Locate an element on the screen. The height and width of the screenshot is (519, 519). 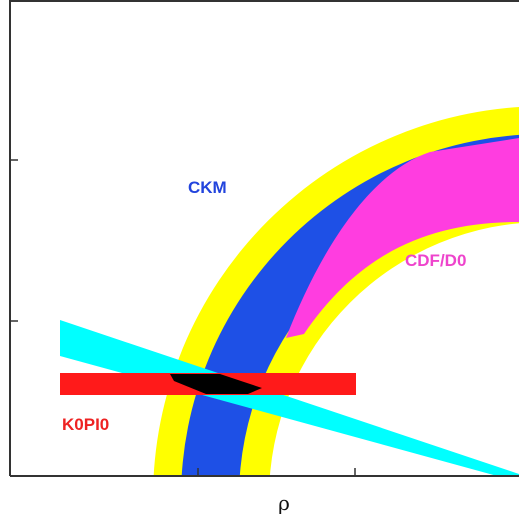
k0pi0-label: K0PI0 is located at coordinates (85, 424).